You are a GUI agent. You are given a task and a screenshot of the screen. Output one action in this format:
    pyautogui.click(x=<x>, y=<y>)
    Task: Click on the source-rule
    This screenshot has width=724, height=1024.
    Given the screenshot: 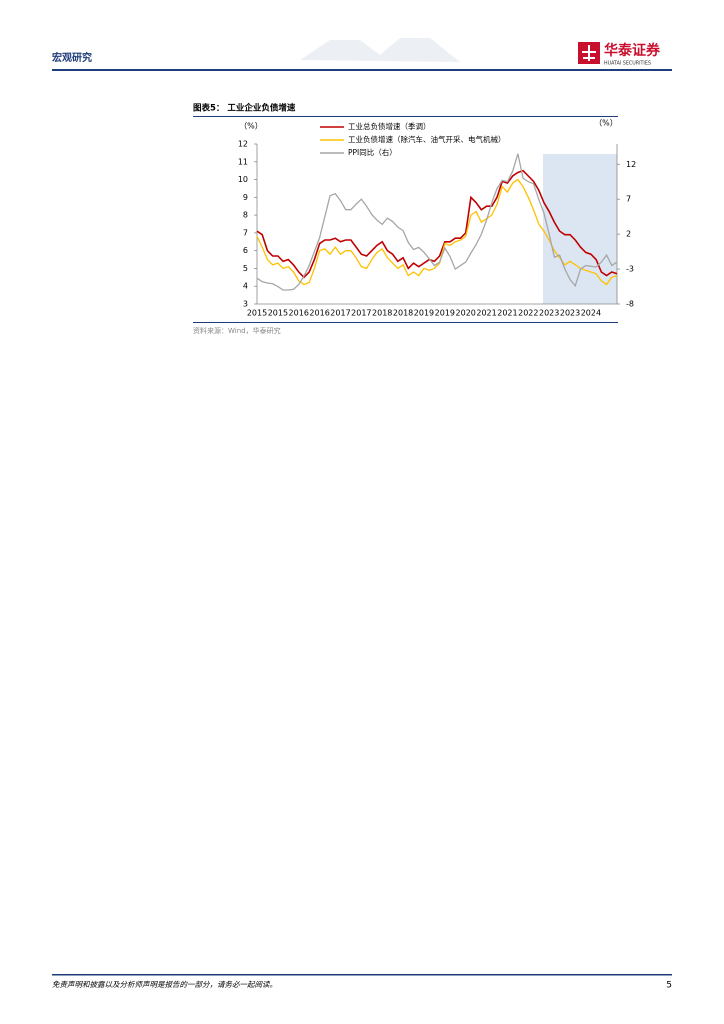 What is the action you would take?
    pyautogui.click(x=405, y=322)
    